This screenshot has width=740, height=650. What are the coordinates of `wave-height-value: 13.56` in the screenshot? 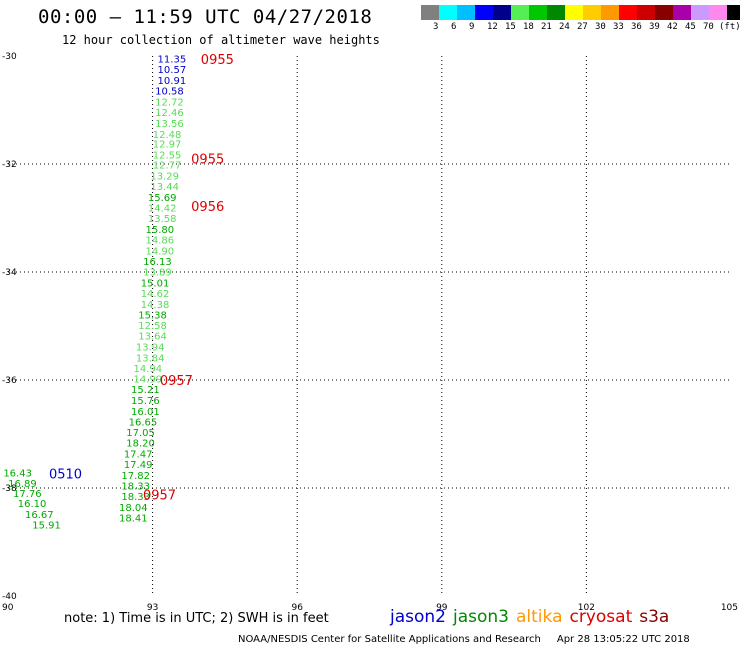 It's located at (169, 124).